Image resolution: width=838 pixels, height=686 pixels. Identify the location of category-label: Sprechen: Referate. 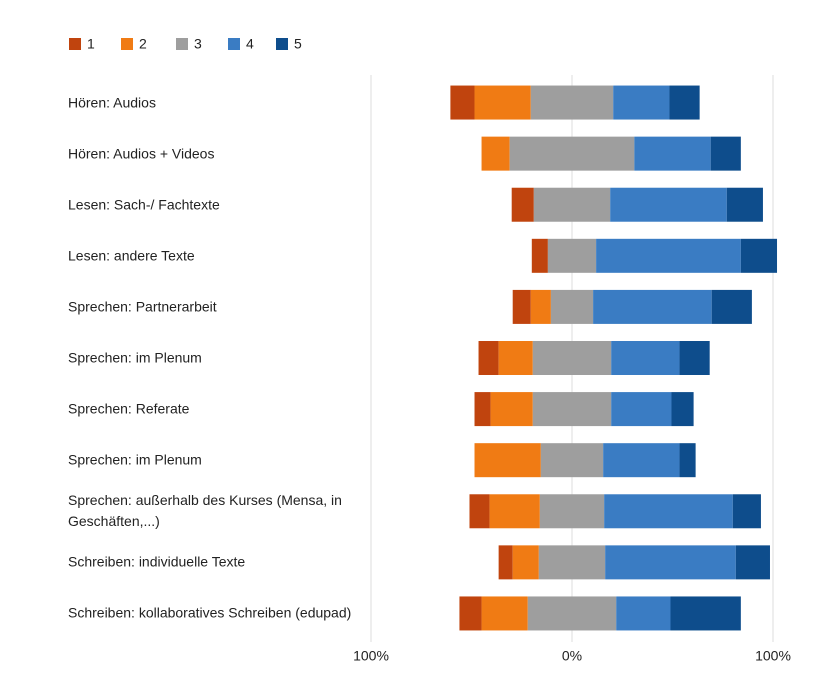
(129, 408).